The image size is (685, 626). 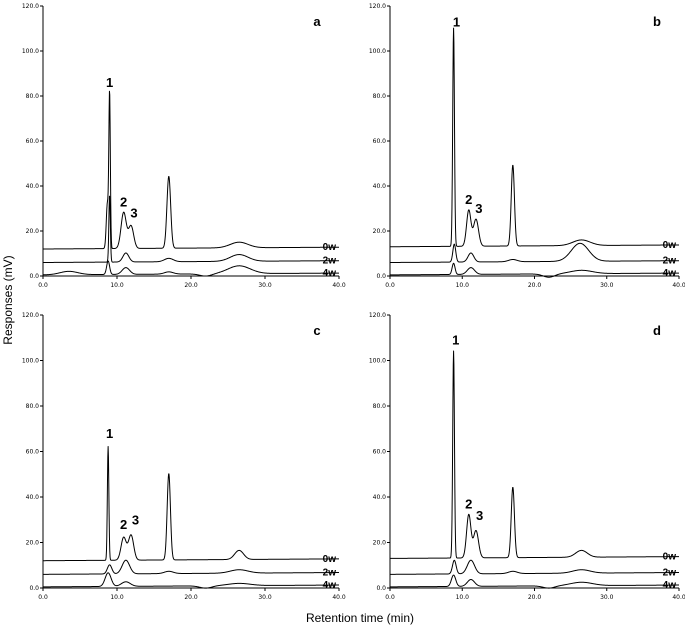 What do you see at coordinates (360, 618) in the screenshot?
I see `x-axis-title: Retention time (min)` at bounding box center [360, 618].